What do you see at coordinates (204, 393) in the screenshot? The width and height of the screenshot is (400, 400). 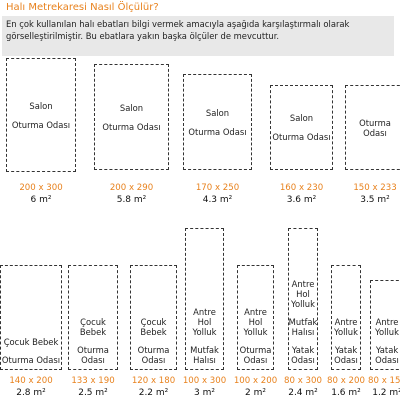 I see `rug-area: 3 m²` at bounding box center [204, 393].